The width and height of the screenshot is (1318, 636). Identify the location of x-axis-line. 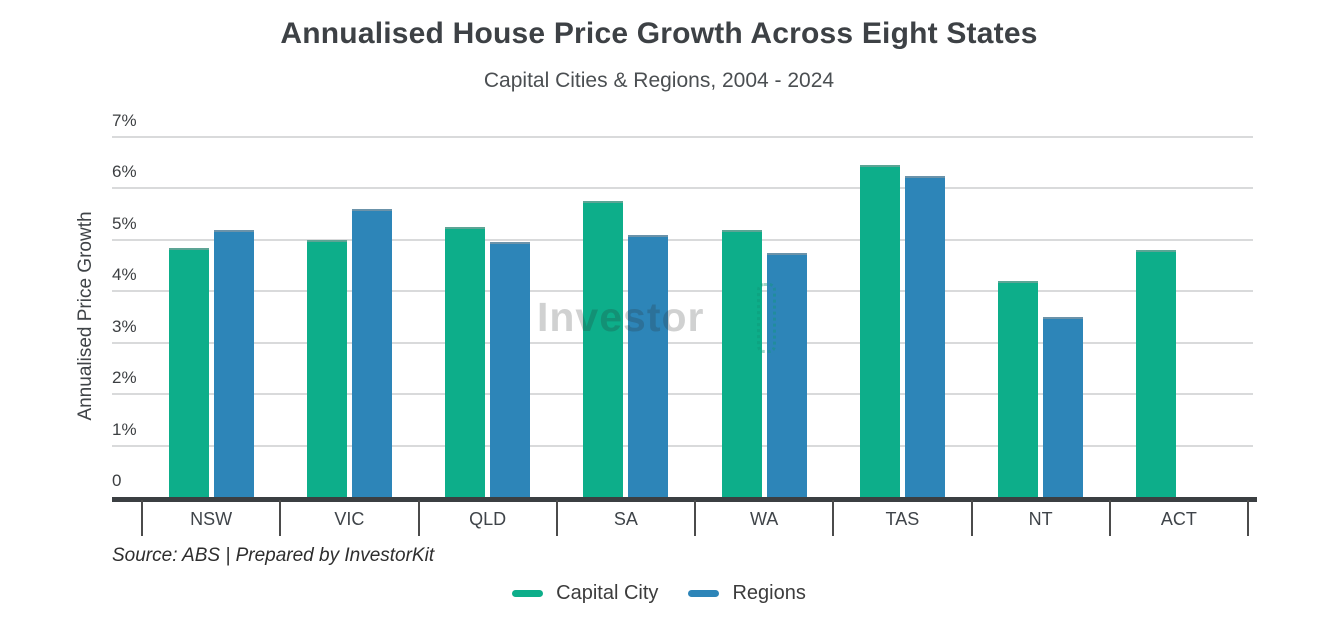
(684, 499).